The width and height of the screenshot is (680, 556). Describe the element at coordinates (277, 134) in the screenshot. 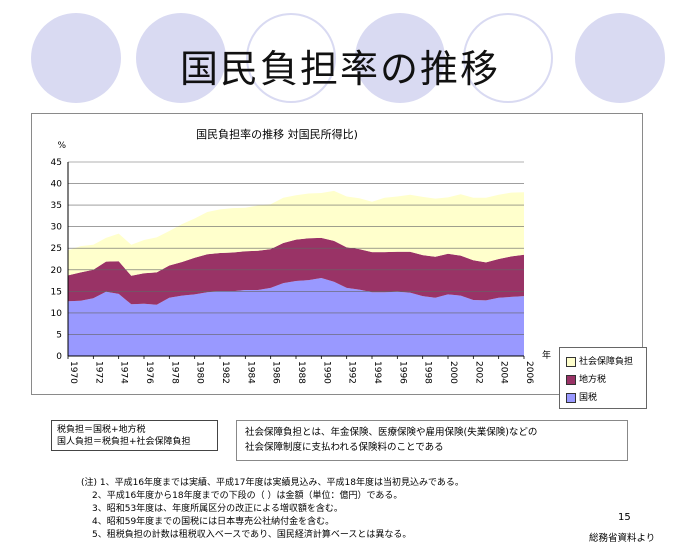

I see `chart-title: 国民負担率の推移 対国民所得比)` at that location.